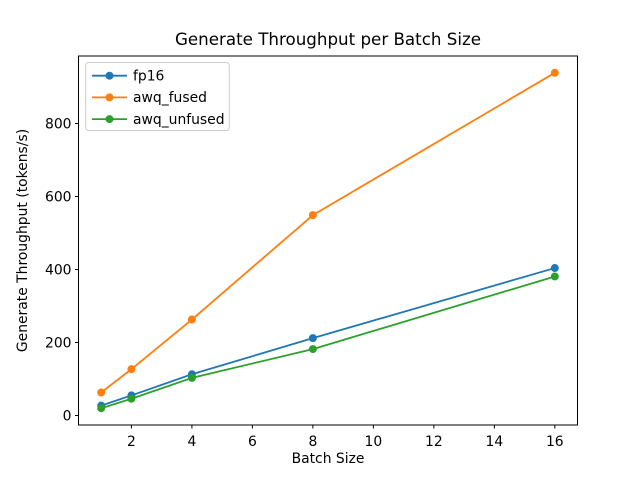 This screenshot has height=480, width=640. I want to click on legend-label: awq_fused, so click(170, 98).